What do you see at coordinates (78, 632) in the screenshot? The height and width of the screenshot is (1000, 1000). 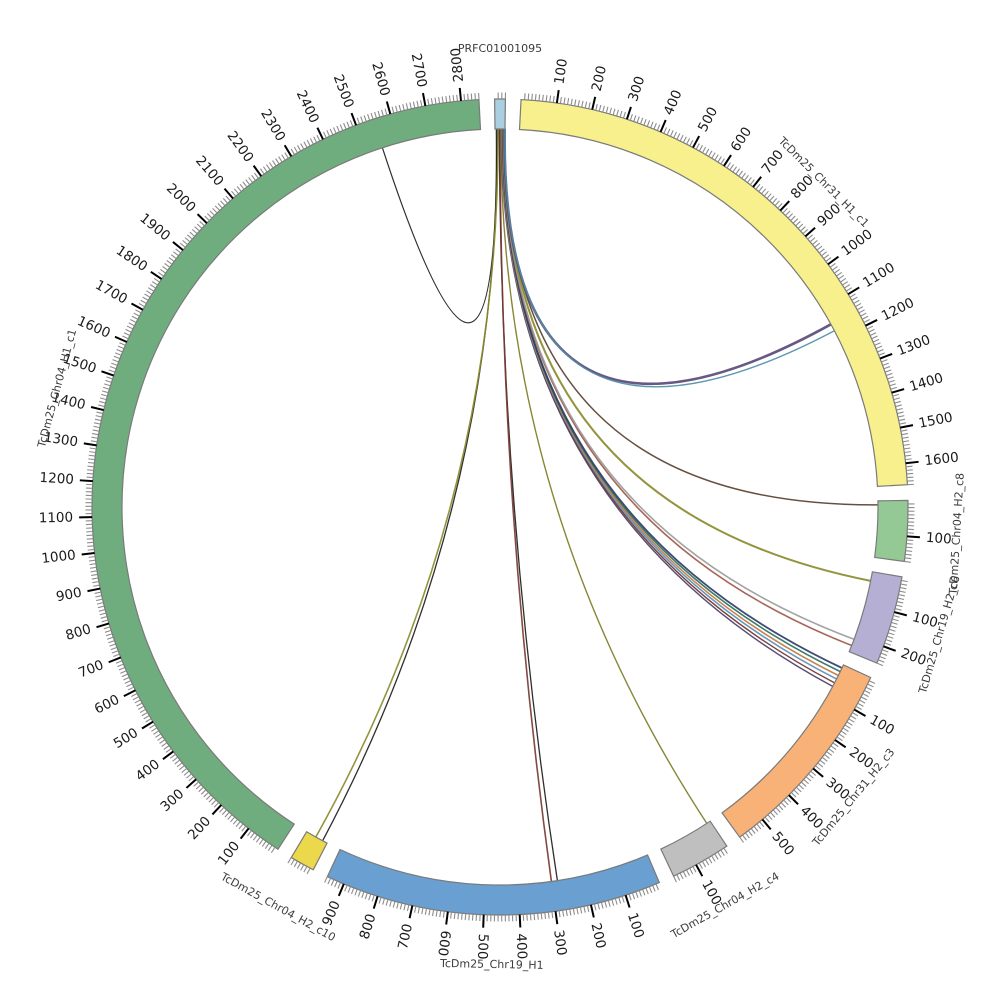 I see `tick-label: 800` at bounding box center [78, 632].